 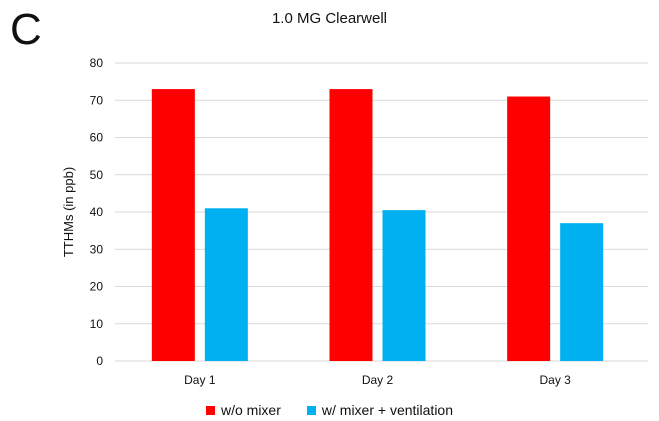 What do you see at coordinates (200, 380) in the screenshot?
I see `x-tick-label-day-1: Day 1` at bounding box center [200, 380].